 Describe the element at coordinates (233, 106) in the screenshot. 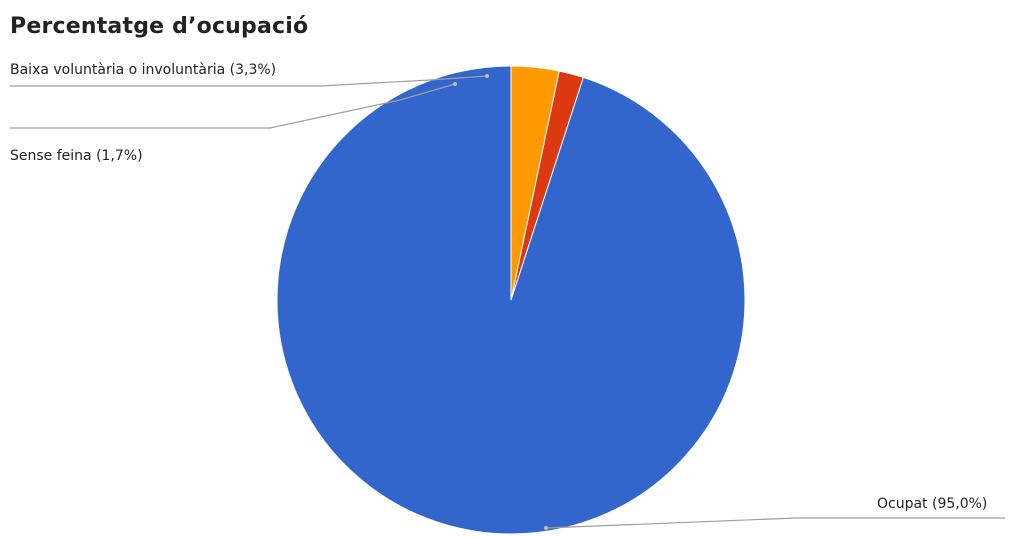

I see `callout-line-sense-feina` at that location.